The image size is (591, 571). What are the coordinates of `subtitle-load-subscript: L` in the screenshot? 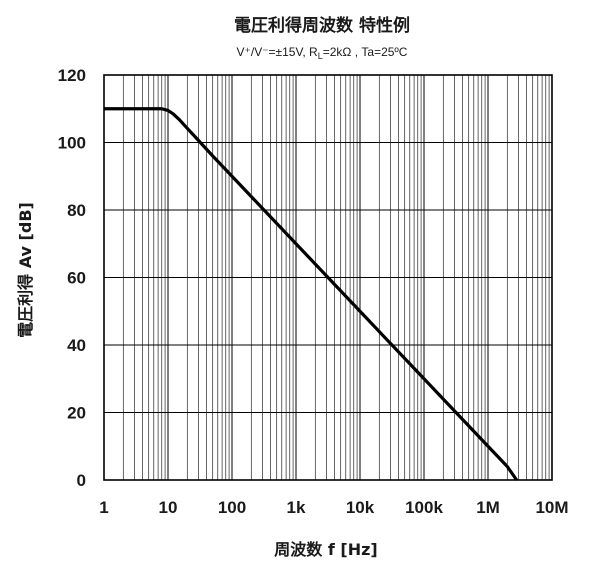 It's located at (320, 56).